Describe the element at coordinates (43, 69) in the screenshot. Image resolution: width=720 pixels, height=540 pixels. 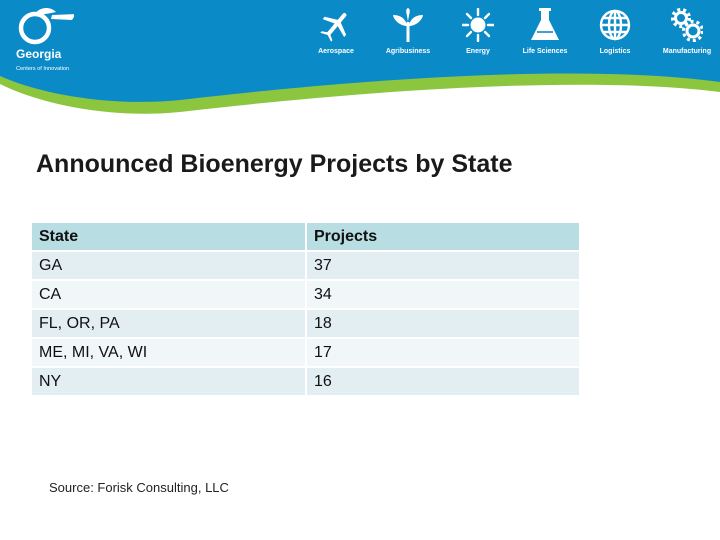
I see `logo-tagline: Centers of Innovation` at that location.